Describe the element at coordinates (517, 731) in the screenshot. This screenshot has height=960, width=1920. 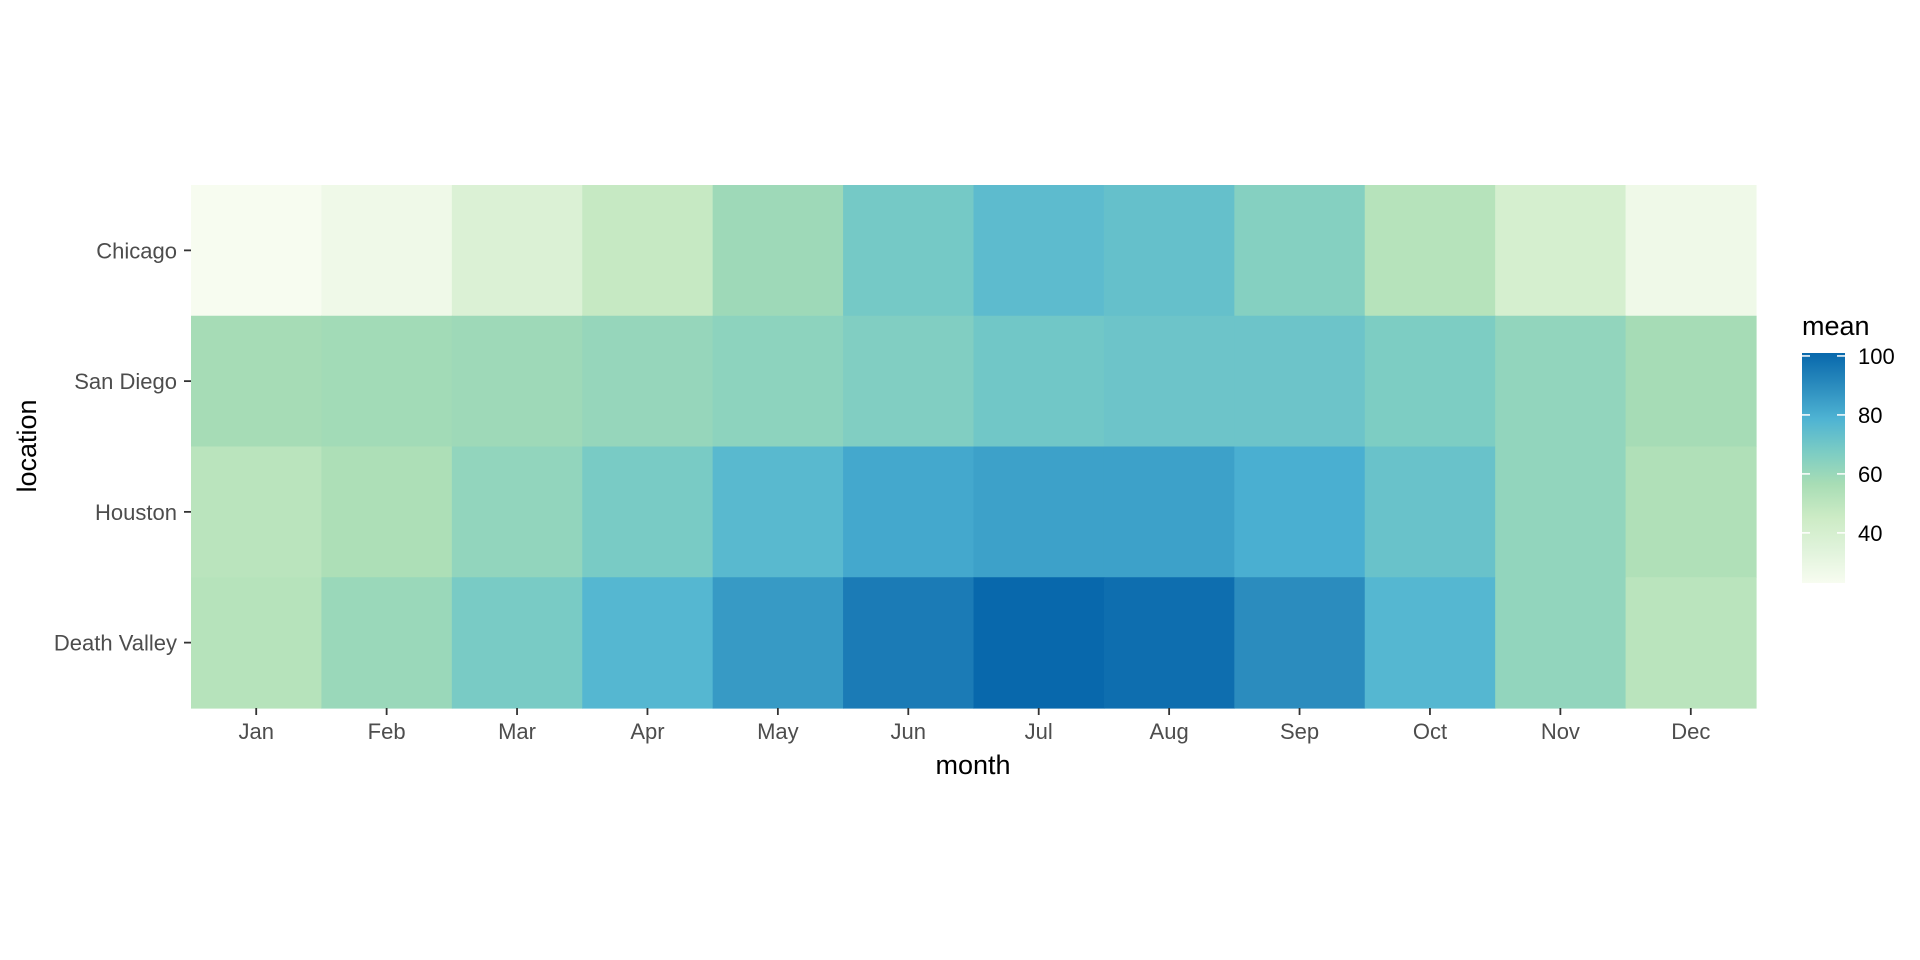
I see `x-tick-label: Mar` at that location.